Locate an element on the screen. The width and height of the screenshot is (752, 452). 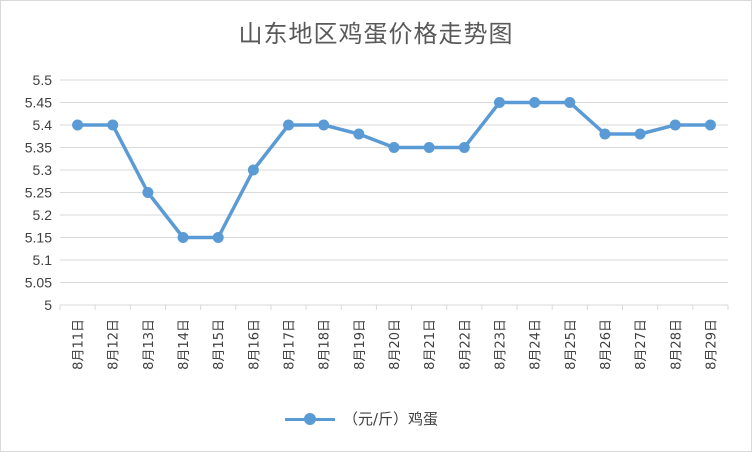
y-tick-label: 5.1 is located at coordinates (43, 260).